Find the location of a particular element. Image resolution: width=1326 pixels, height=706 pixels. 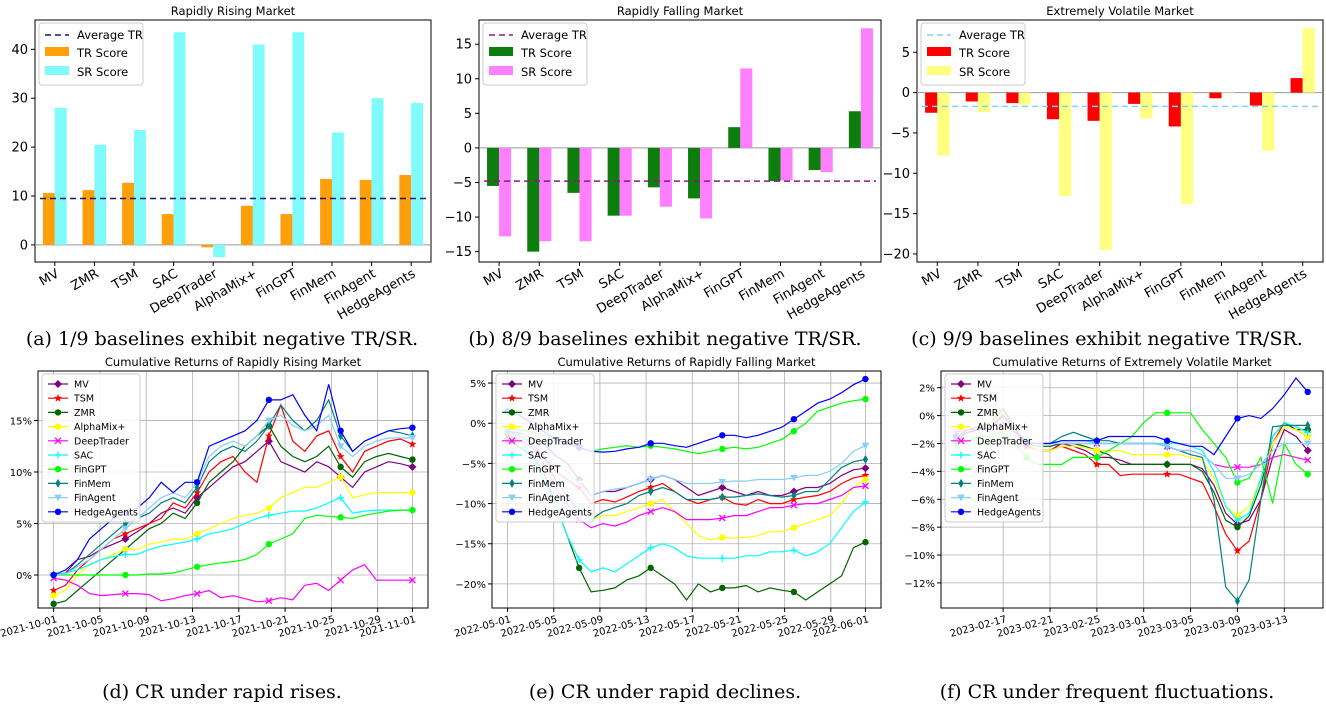

legend-label-tsm: TSM is located at coordinates (537, 399).